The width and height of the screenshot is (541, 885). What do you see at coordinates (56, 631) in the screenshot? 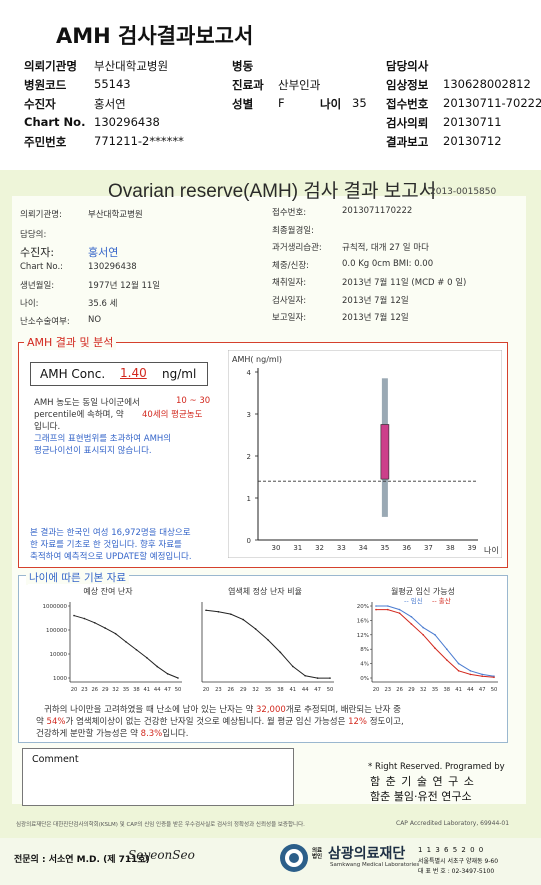
I see `age-chart-1-y-label-1: 100000` at bounding box center [56, 631].